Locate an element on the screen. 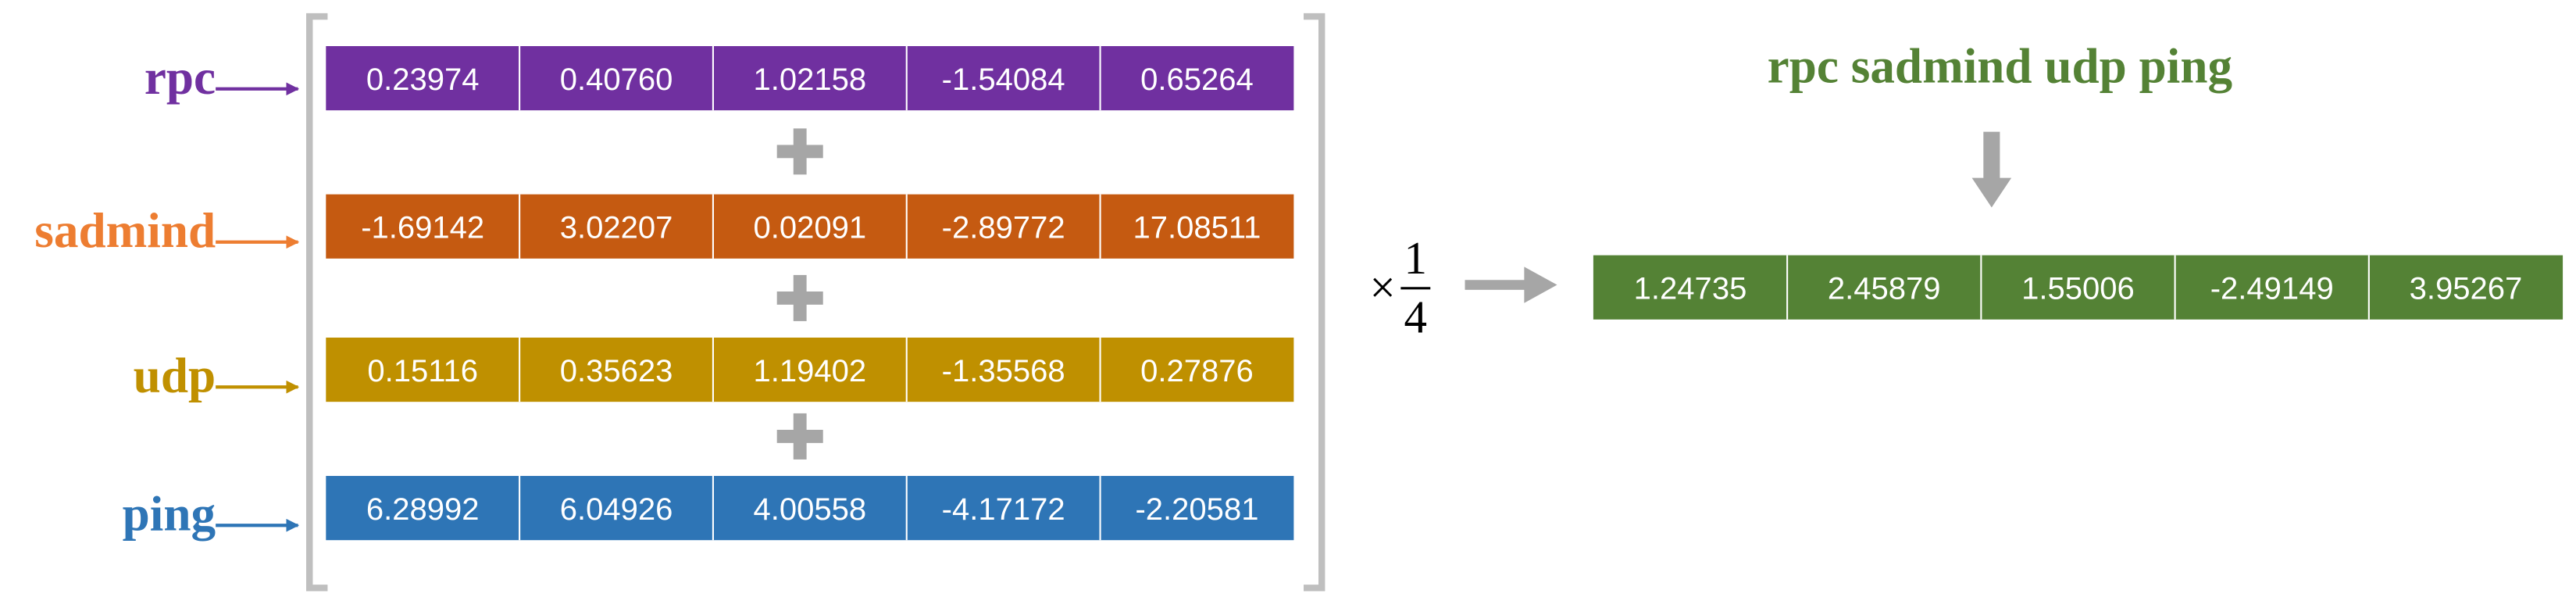  cell-value: 6.28992 is located at coordinates (423, 509).